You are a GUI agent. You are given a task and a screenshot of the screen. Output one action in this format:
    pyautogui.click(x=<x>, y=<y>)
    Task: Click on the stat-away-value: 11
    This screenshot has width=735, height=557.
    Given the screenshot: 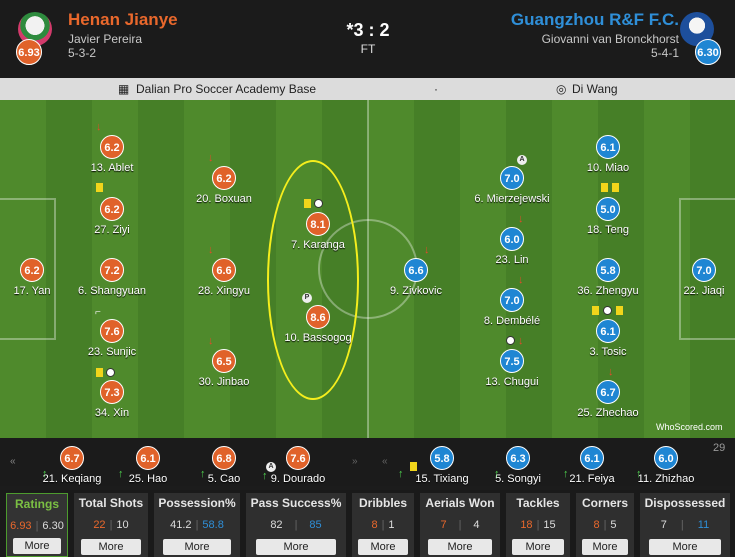 What is the action you would take?
    pyautogui.click(x=703, y=525)
    